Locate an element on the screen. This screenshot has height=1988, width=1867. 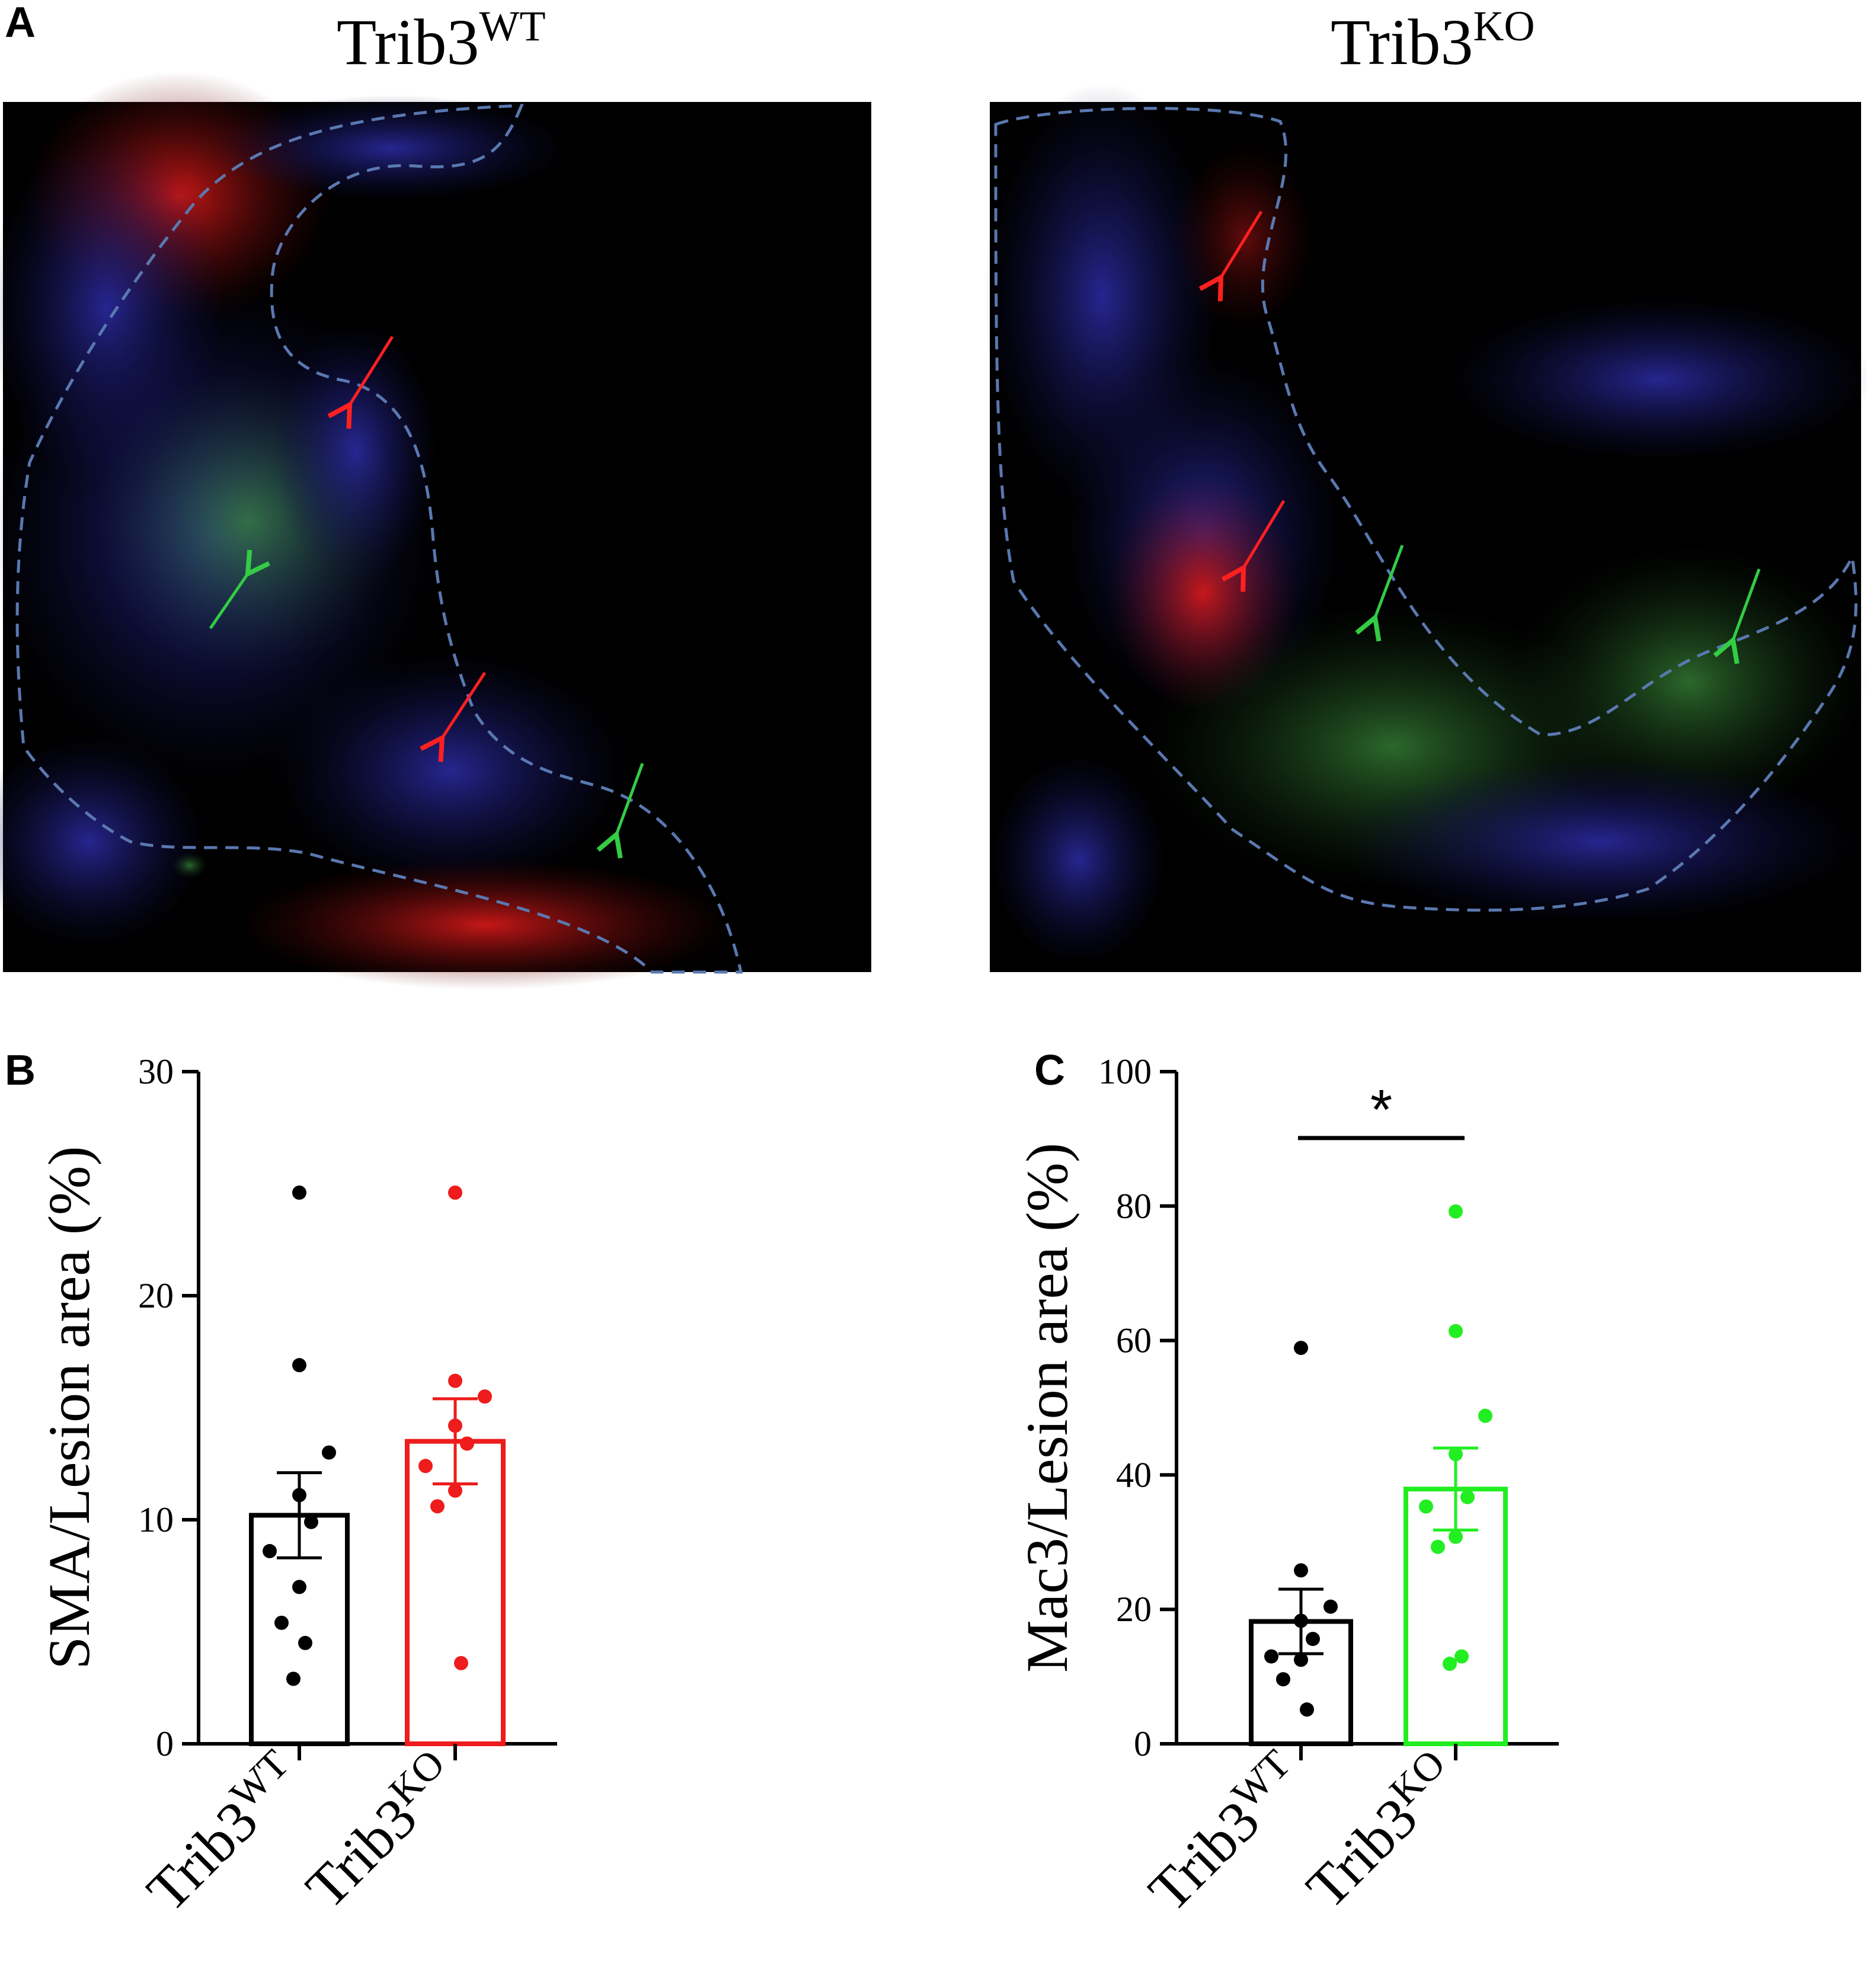
panel-letter-c: C is located at coordinates (1049, 1070).